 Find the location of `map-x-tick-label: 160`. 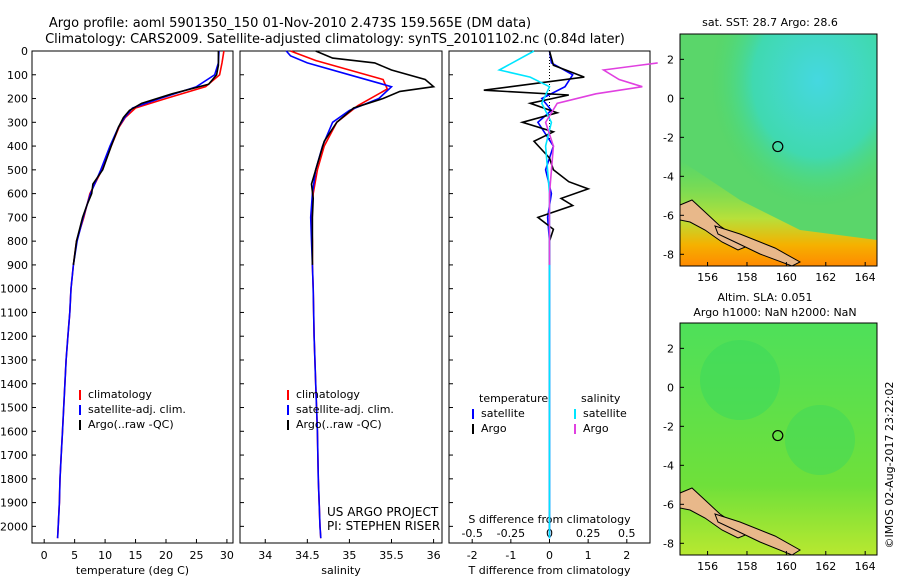

map-x-tick-label: 160 is located at coordinates (786, 277).